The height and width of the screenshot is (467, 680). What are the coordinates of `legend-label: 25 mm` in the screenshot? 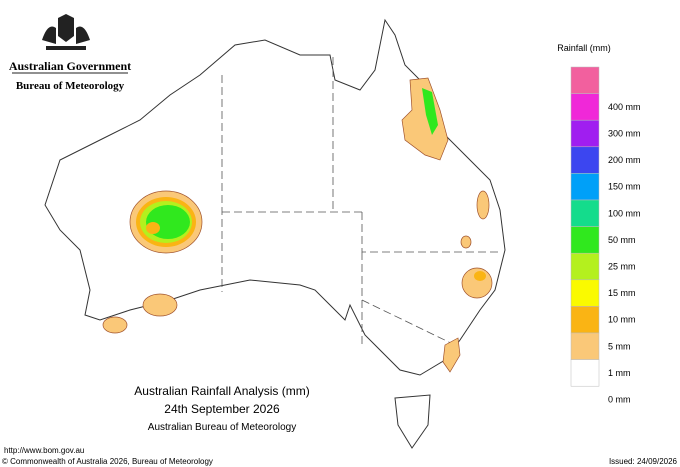 It's located at (622, 267).